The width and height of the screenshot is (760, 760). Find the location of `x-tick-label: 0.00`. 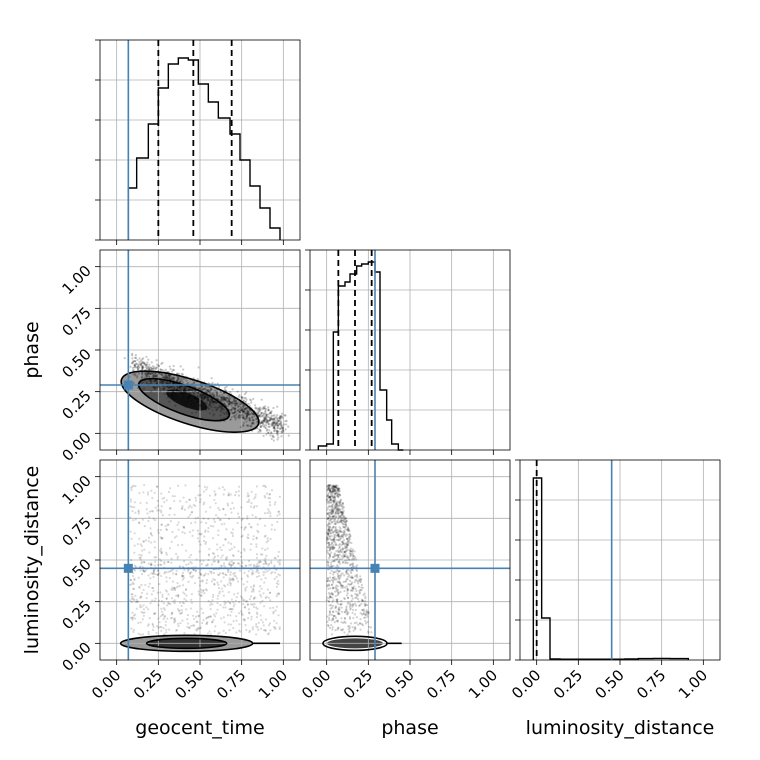

x-tick-label: 0.00 is located at coordinates (316, 684).